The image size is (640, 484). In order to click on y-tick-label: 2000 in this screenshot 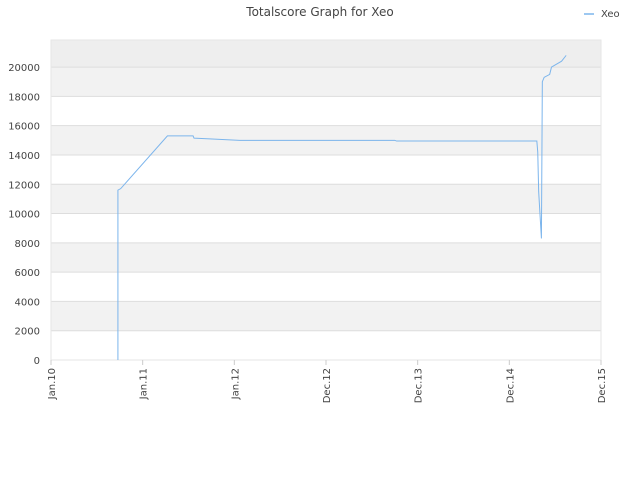, I will do `click(27, 332)`.